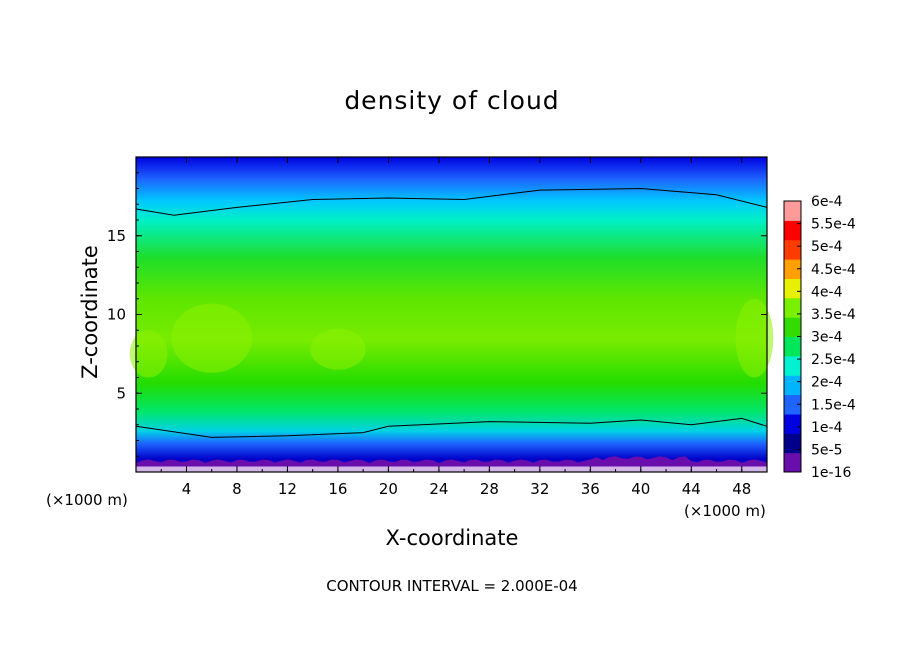 The width and height of the screenshot is (904, 654). Describe the element at coordinates (121, 393) in the screenshot. I see `y-tick-label: 5` at that location.